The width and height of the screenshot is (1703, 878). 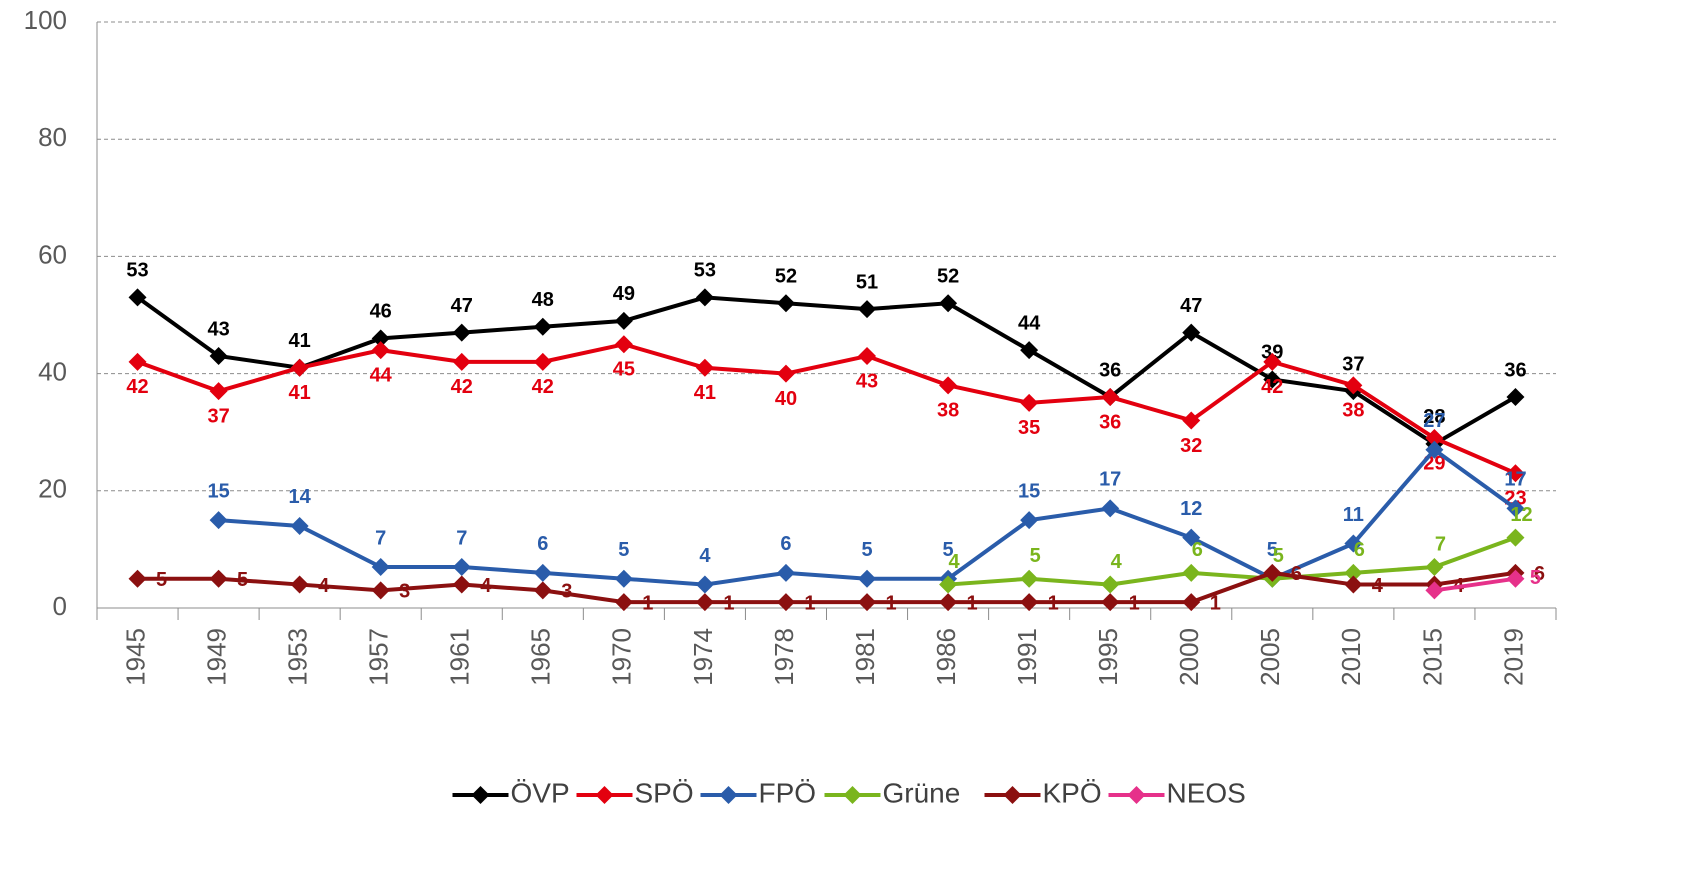 I want to click on x-tick-label: 1961, so click(x=460, y=657).